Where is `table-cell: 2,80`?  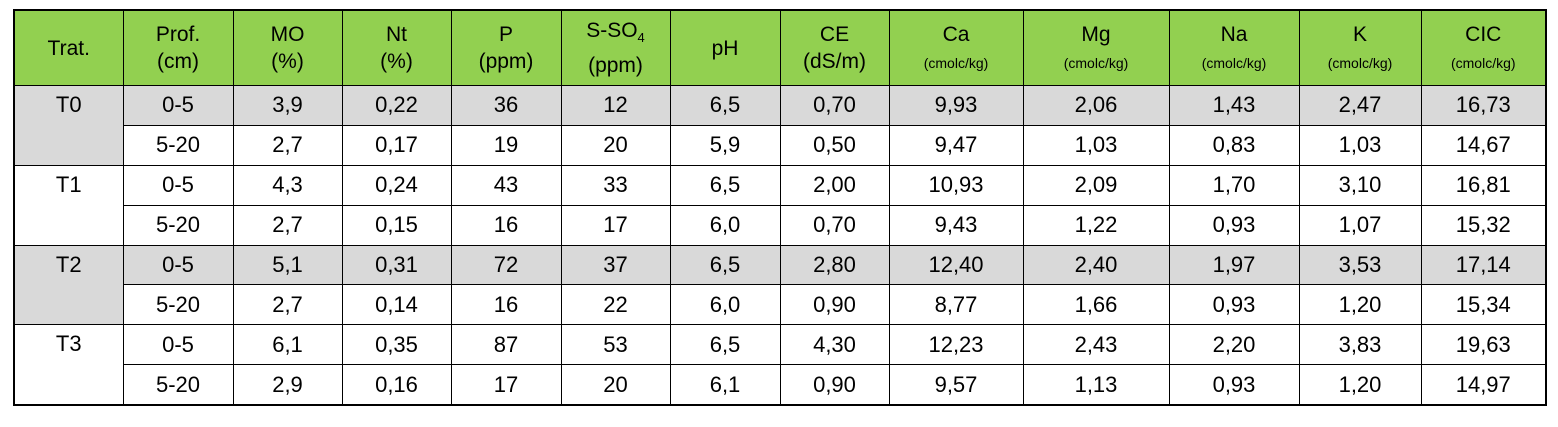
table-cell: 2,80 is located at coordinates (834, 265).